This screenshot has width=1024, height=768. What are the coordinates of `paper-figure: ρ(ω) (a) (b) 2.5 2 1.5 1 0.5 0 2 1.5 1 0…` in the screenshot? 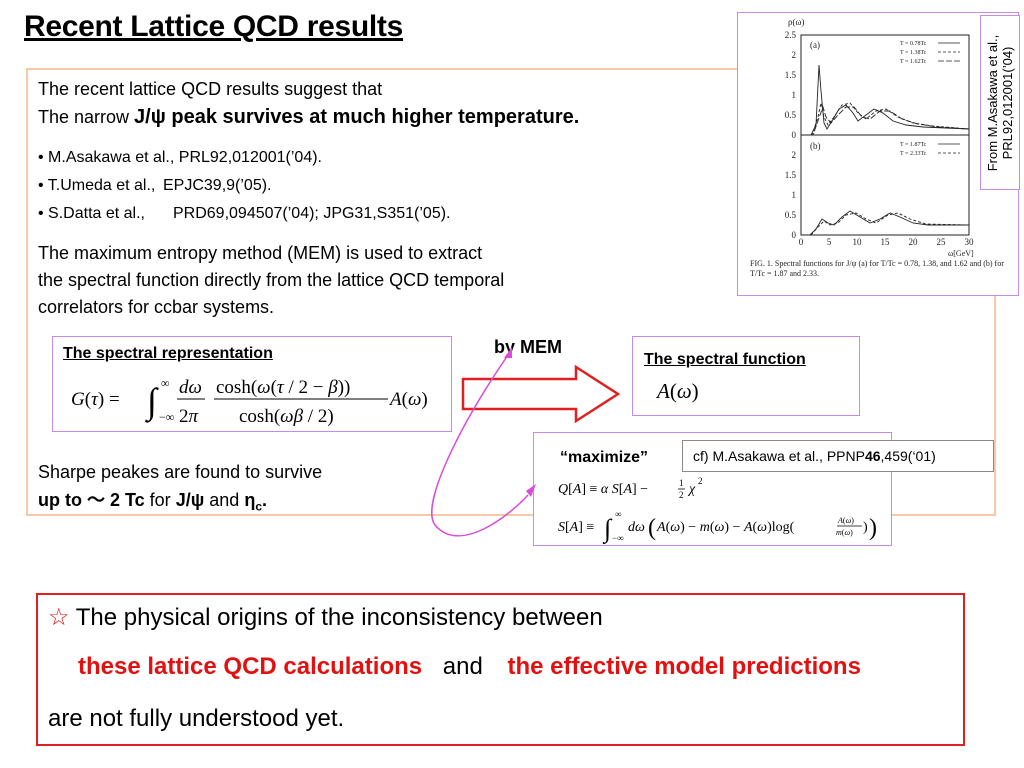 It's located at (878, 154).